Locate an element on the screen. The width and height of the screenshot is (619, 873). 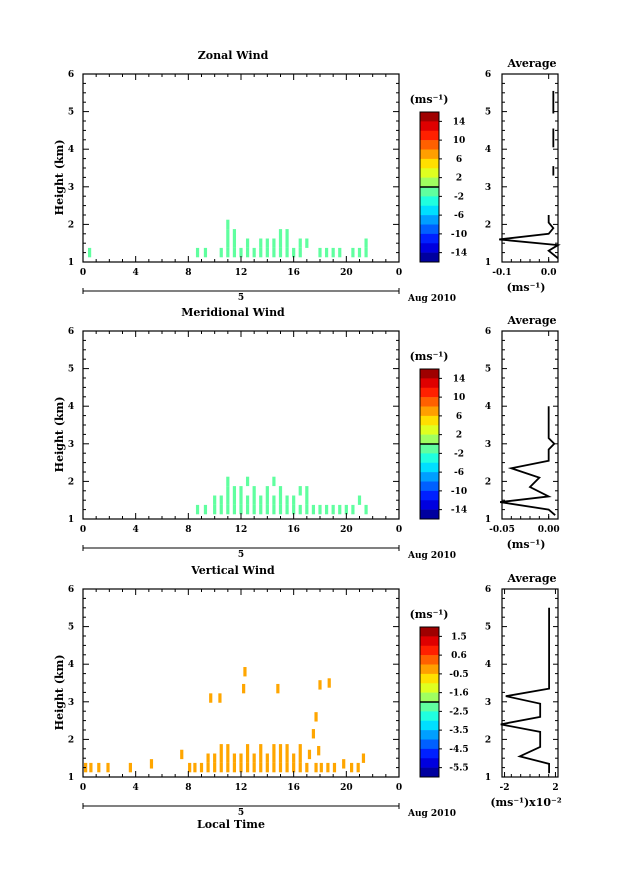
average-x-label: (ms⁻¹)x10⁻² is located at coordinates (526, 802).